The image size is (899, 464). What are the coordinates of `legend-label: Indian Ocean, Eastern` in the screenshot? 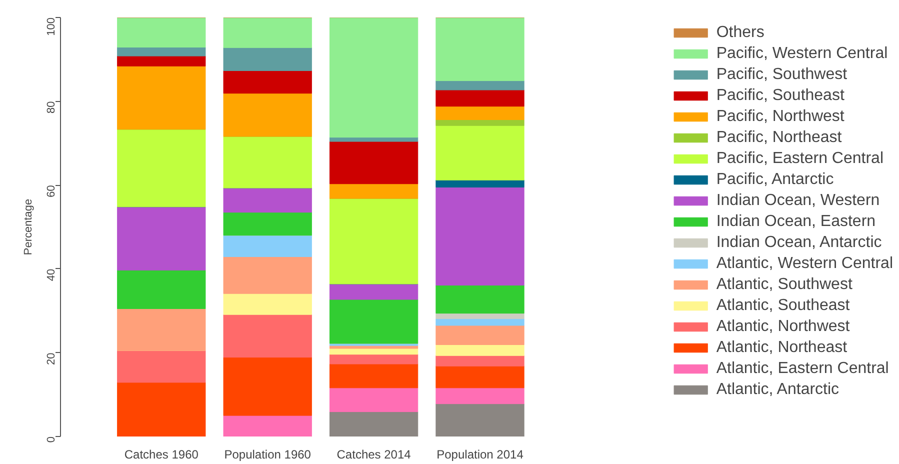 It's located at (796, 221).